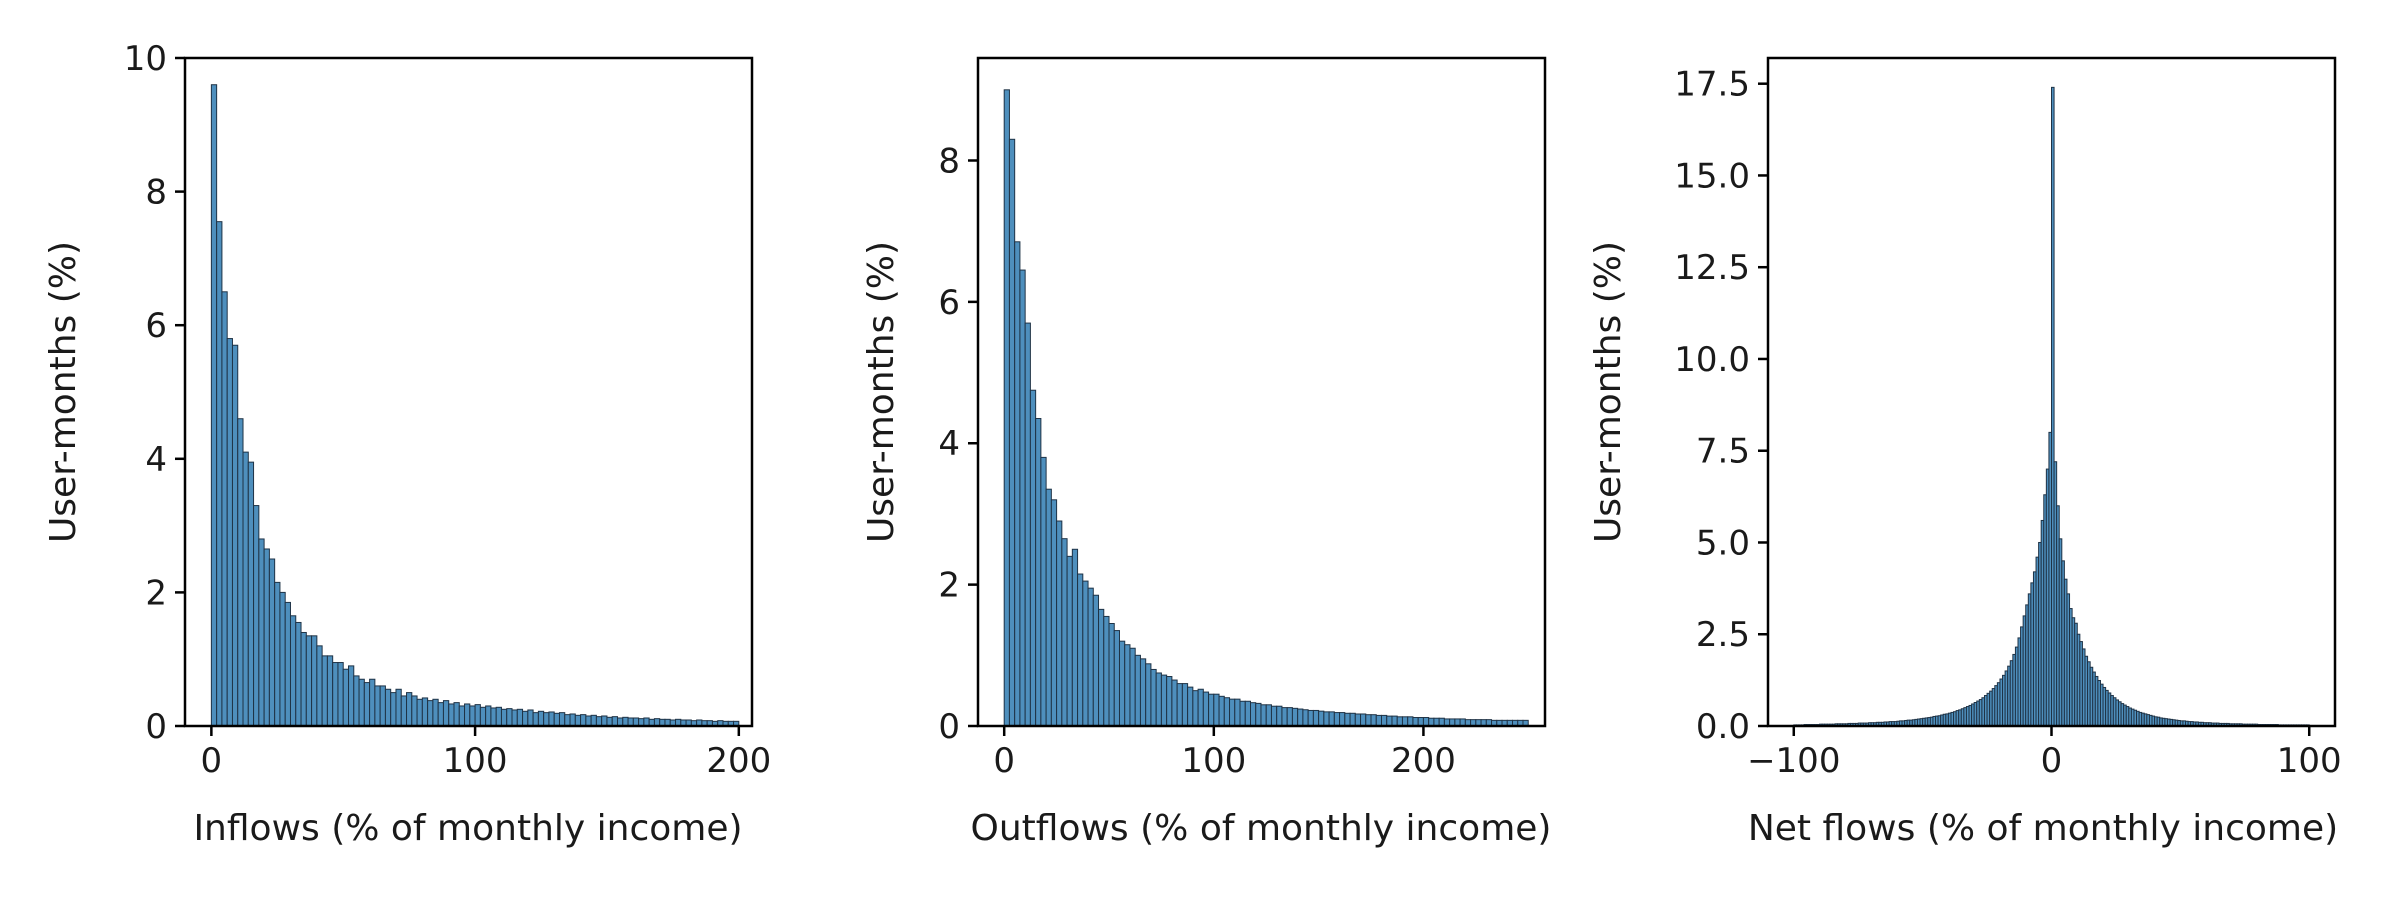  Describe the element at coordinates (949, 727) in the screenshot. I see `outflows-y-tick-label: 0` at that location.